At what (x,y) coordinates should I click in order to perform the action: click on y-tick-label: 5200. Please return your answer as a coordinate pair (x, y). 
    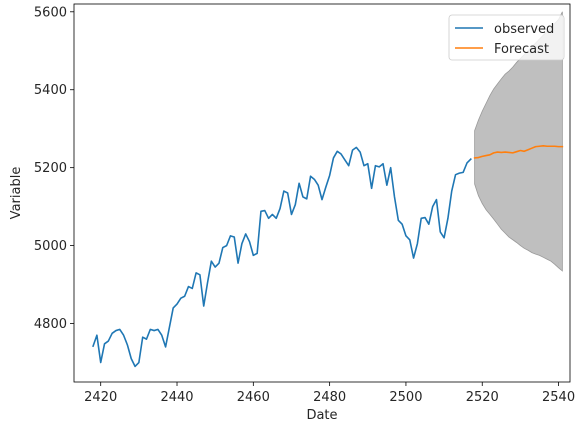
    Looking at the image, I should click on (50, 168).